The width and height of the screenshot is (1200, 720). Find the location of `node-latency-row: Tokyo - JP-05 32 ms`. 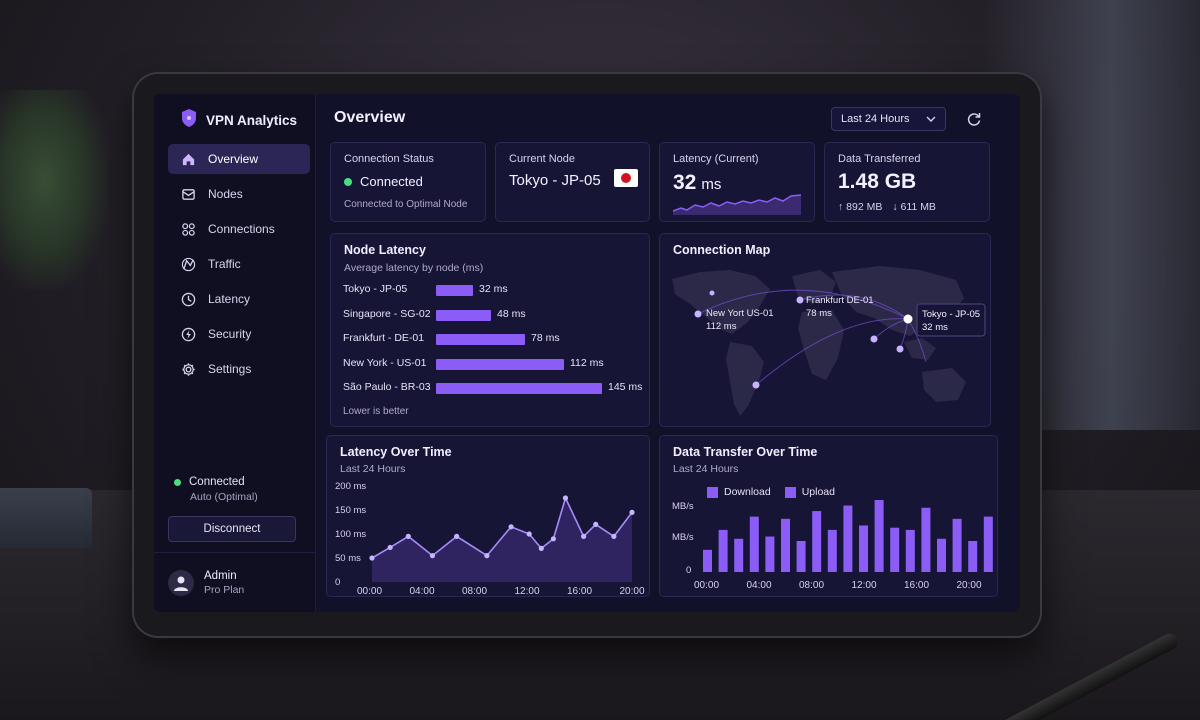

node-latency-row: Tokyo - JP-05 32 ms is located at coordinates (493, 290).